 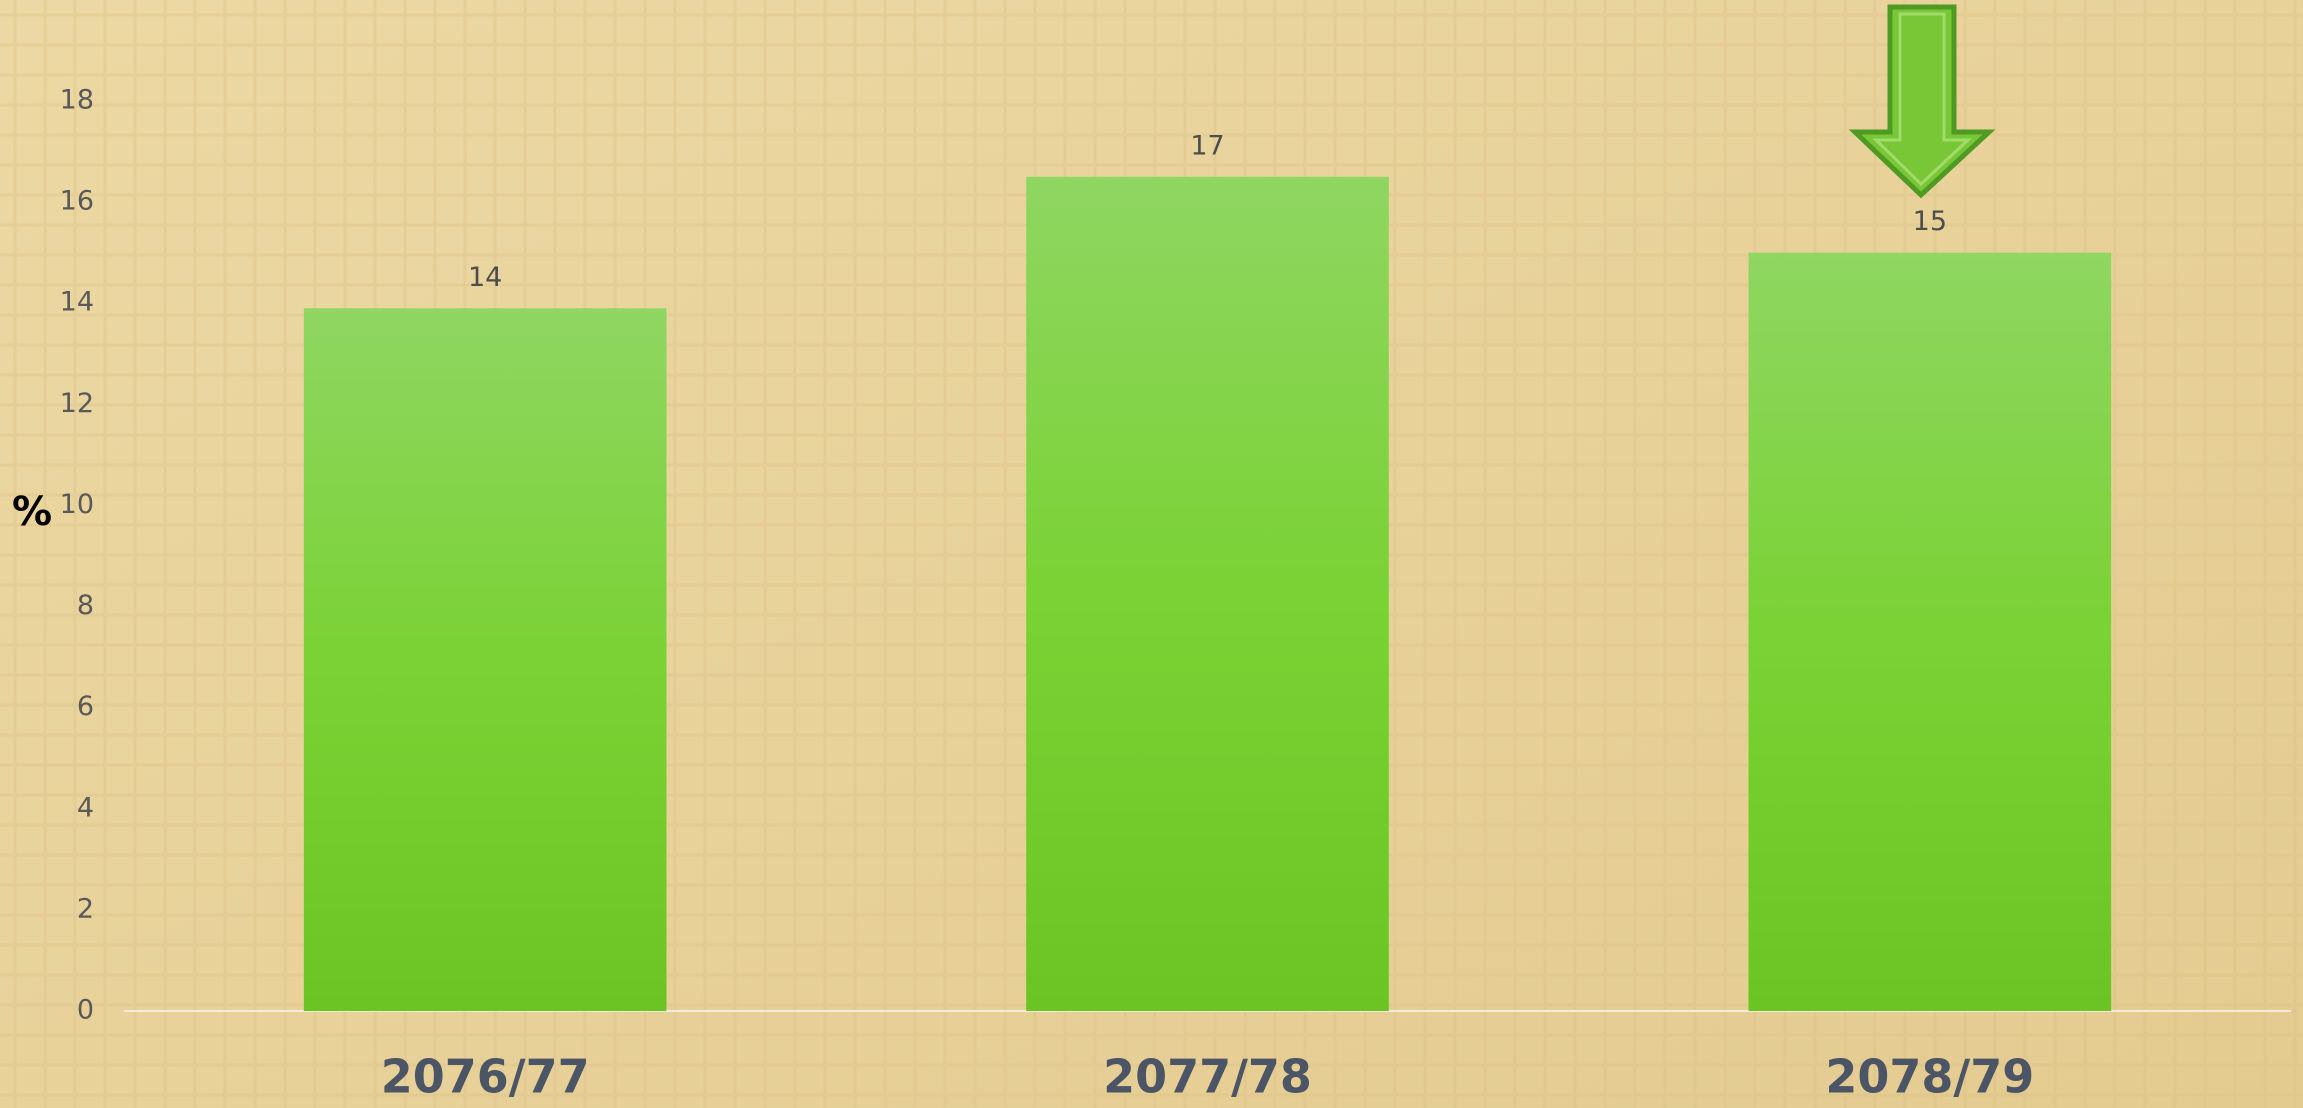 I want to click on y-tick-label: 4, so click(x=85, y=807).